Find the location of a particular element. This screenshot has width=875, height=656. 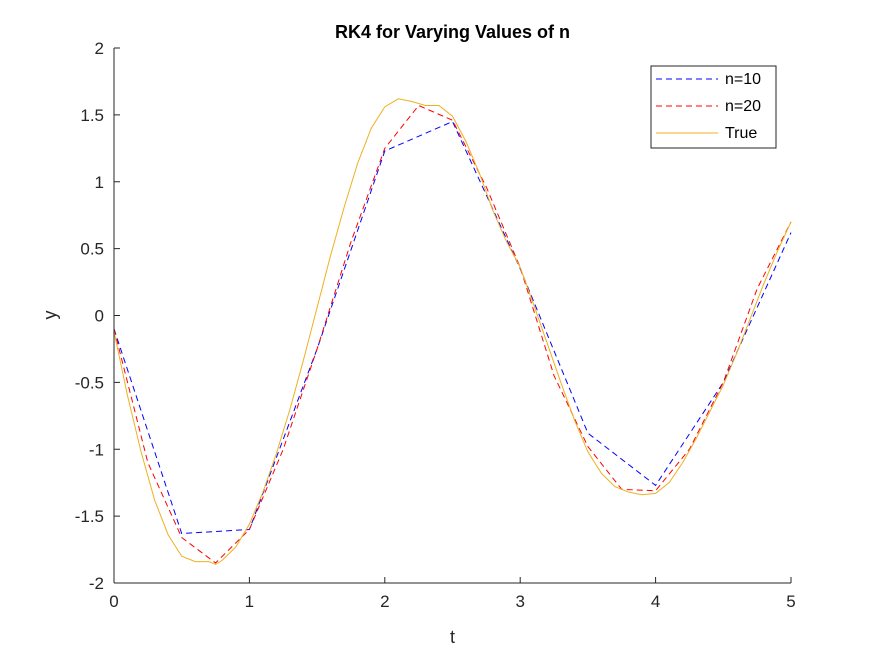

legend-label-3: True is located at coordinates (741, 133).